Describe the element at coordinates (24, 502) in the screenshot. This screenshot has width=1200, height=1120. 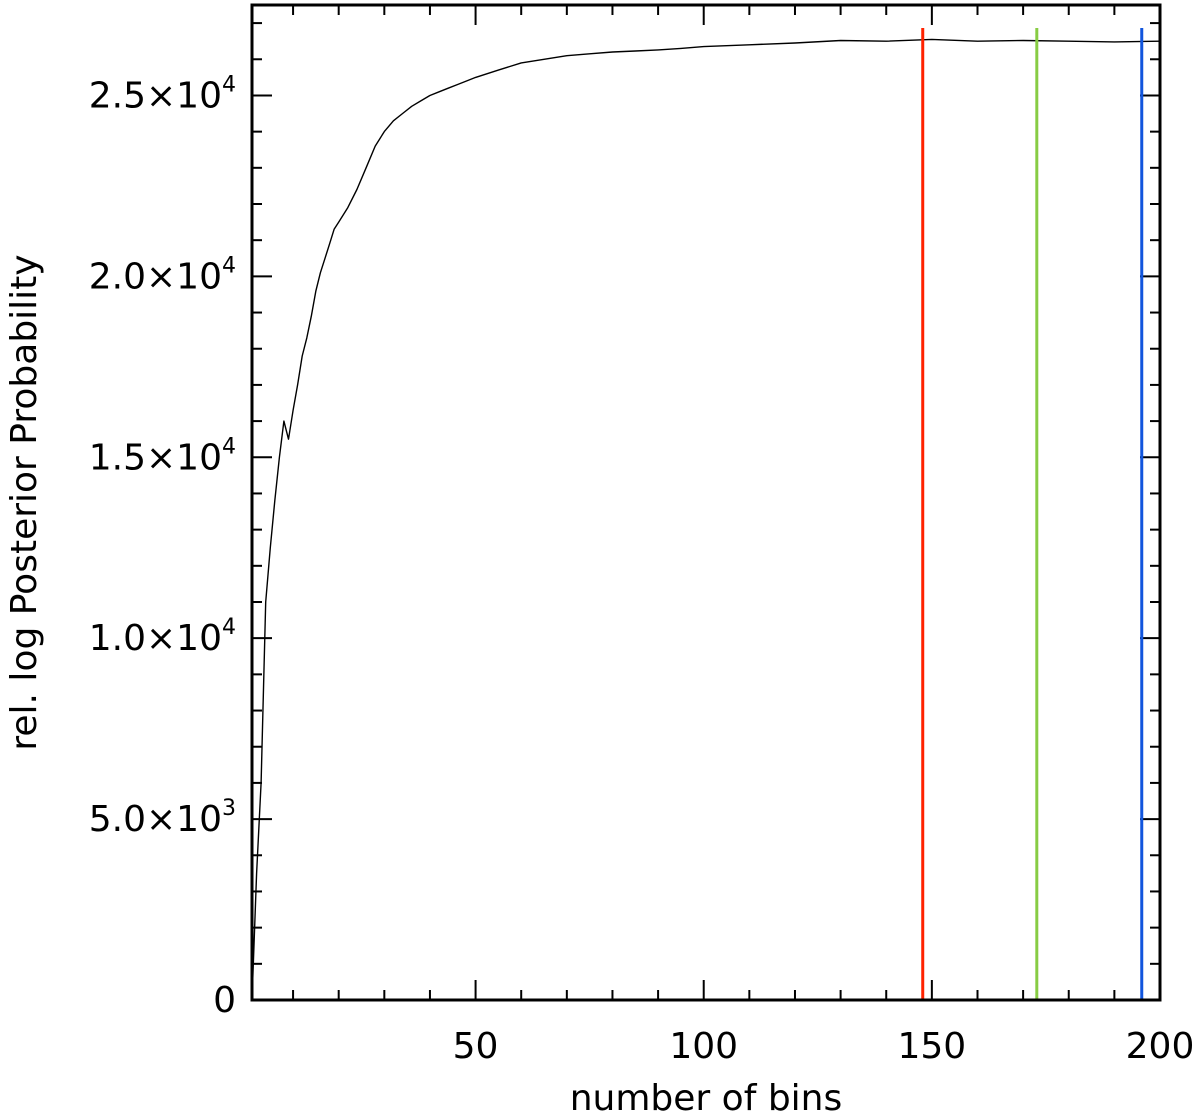
I see `y-axis-label: rel. log Posterior Probability` at that location.